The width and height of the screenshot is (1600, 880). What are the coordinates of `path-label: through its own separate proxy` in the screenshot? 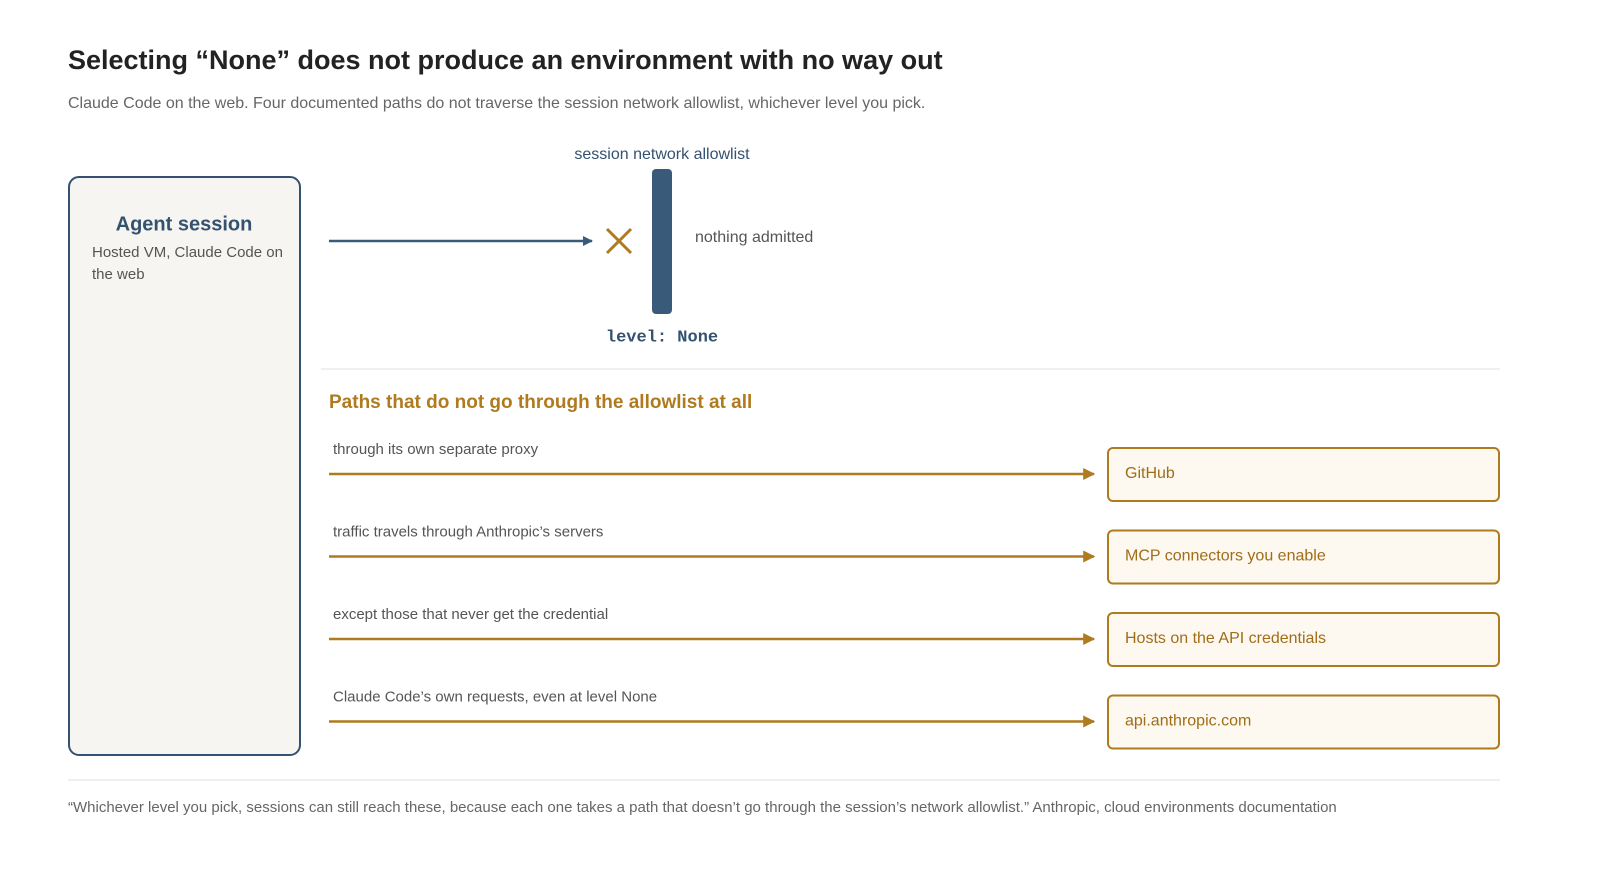 It's located at (436, 449).